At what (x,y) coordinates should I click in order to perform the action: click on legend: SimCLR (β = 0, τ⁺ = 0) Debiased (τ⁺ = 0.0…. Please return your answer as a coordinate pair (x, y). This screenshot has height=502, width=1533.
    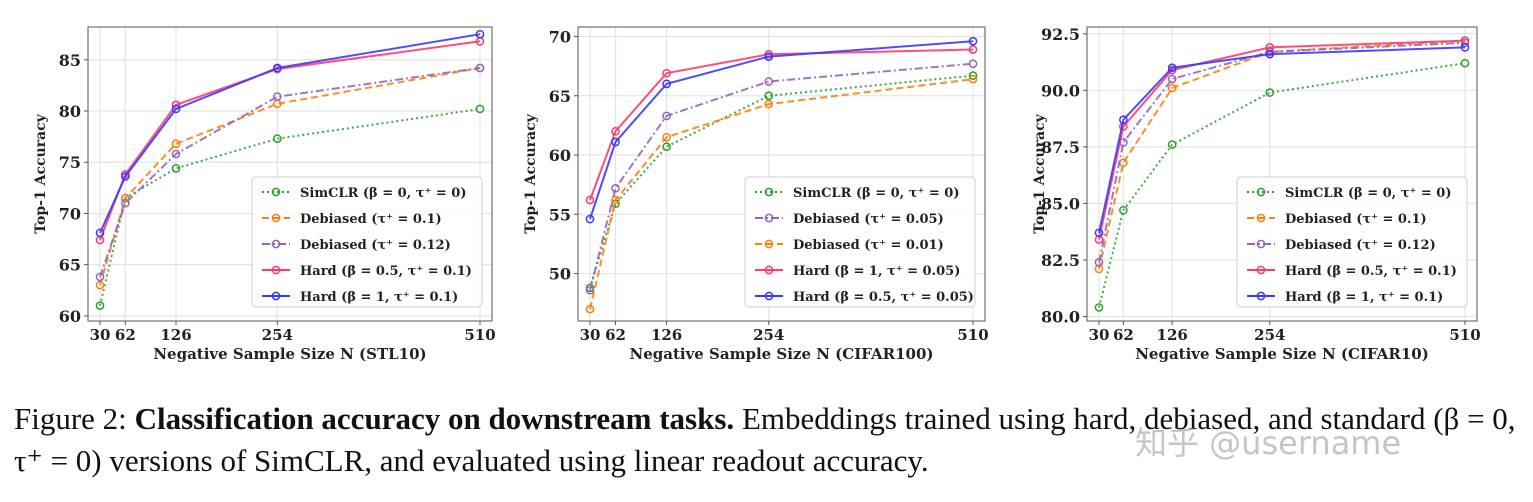
    Looking at the image, I should click on (860, 242).